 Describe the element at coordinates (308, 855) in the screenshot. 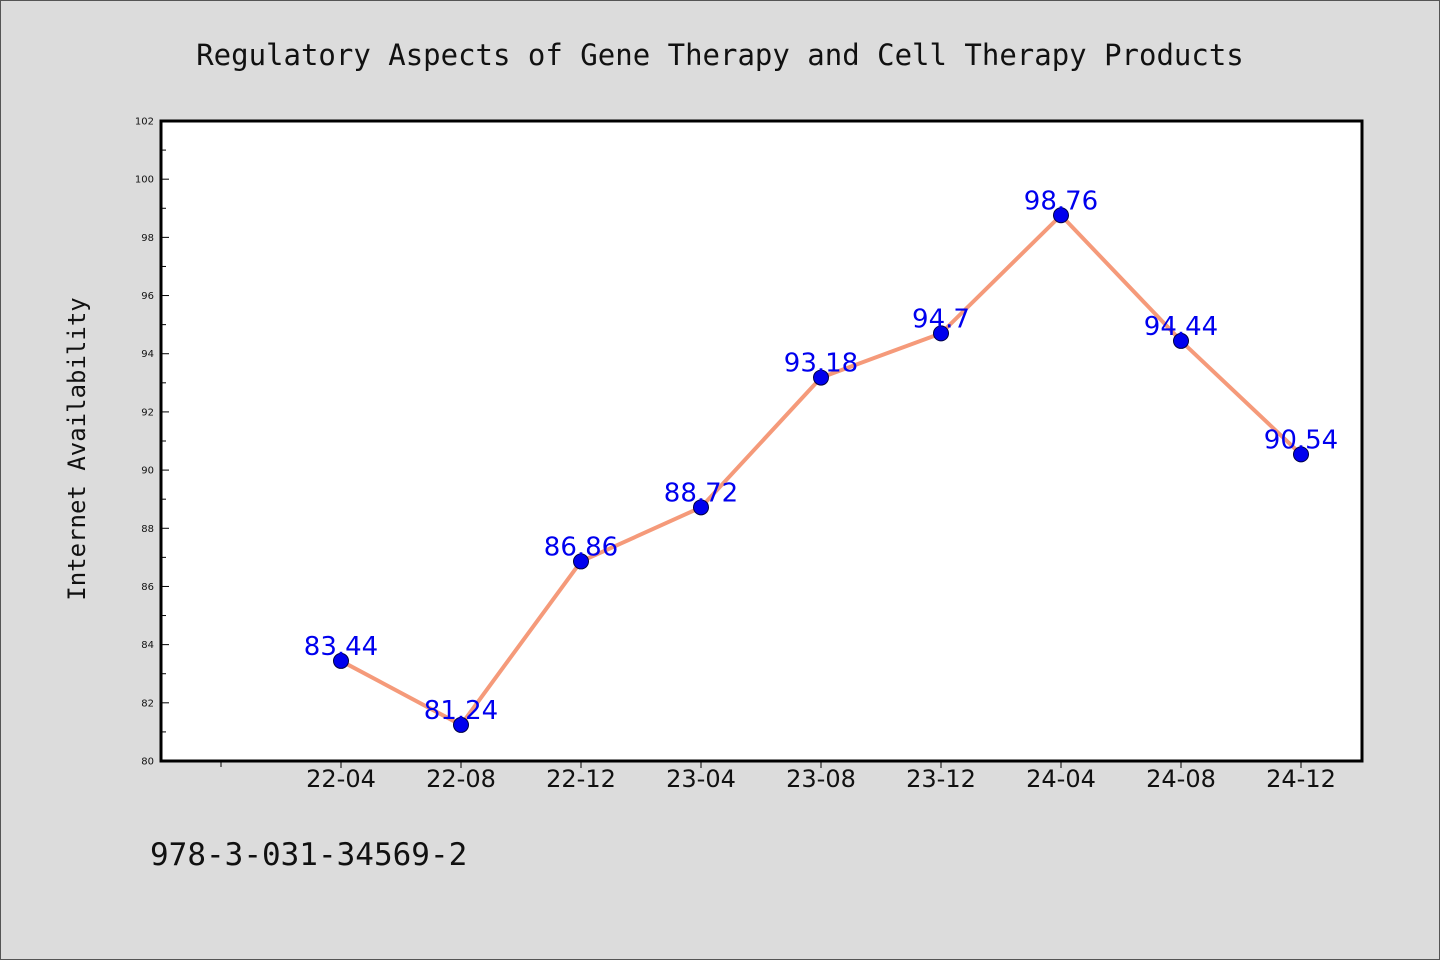

I see `footer-code: 978-3-031-34569-2` at that location.